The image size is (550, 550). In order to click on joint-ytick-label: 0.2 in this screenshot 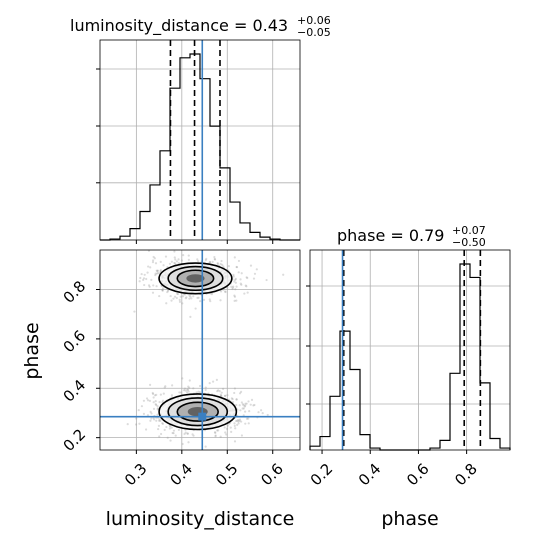, I will do `click(75, 440)`.